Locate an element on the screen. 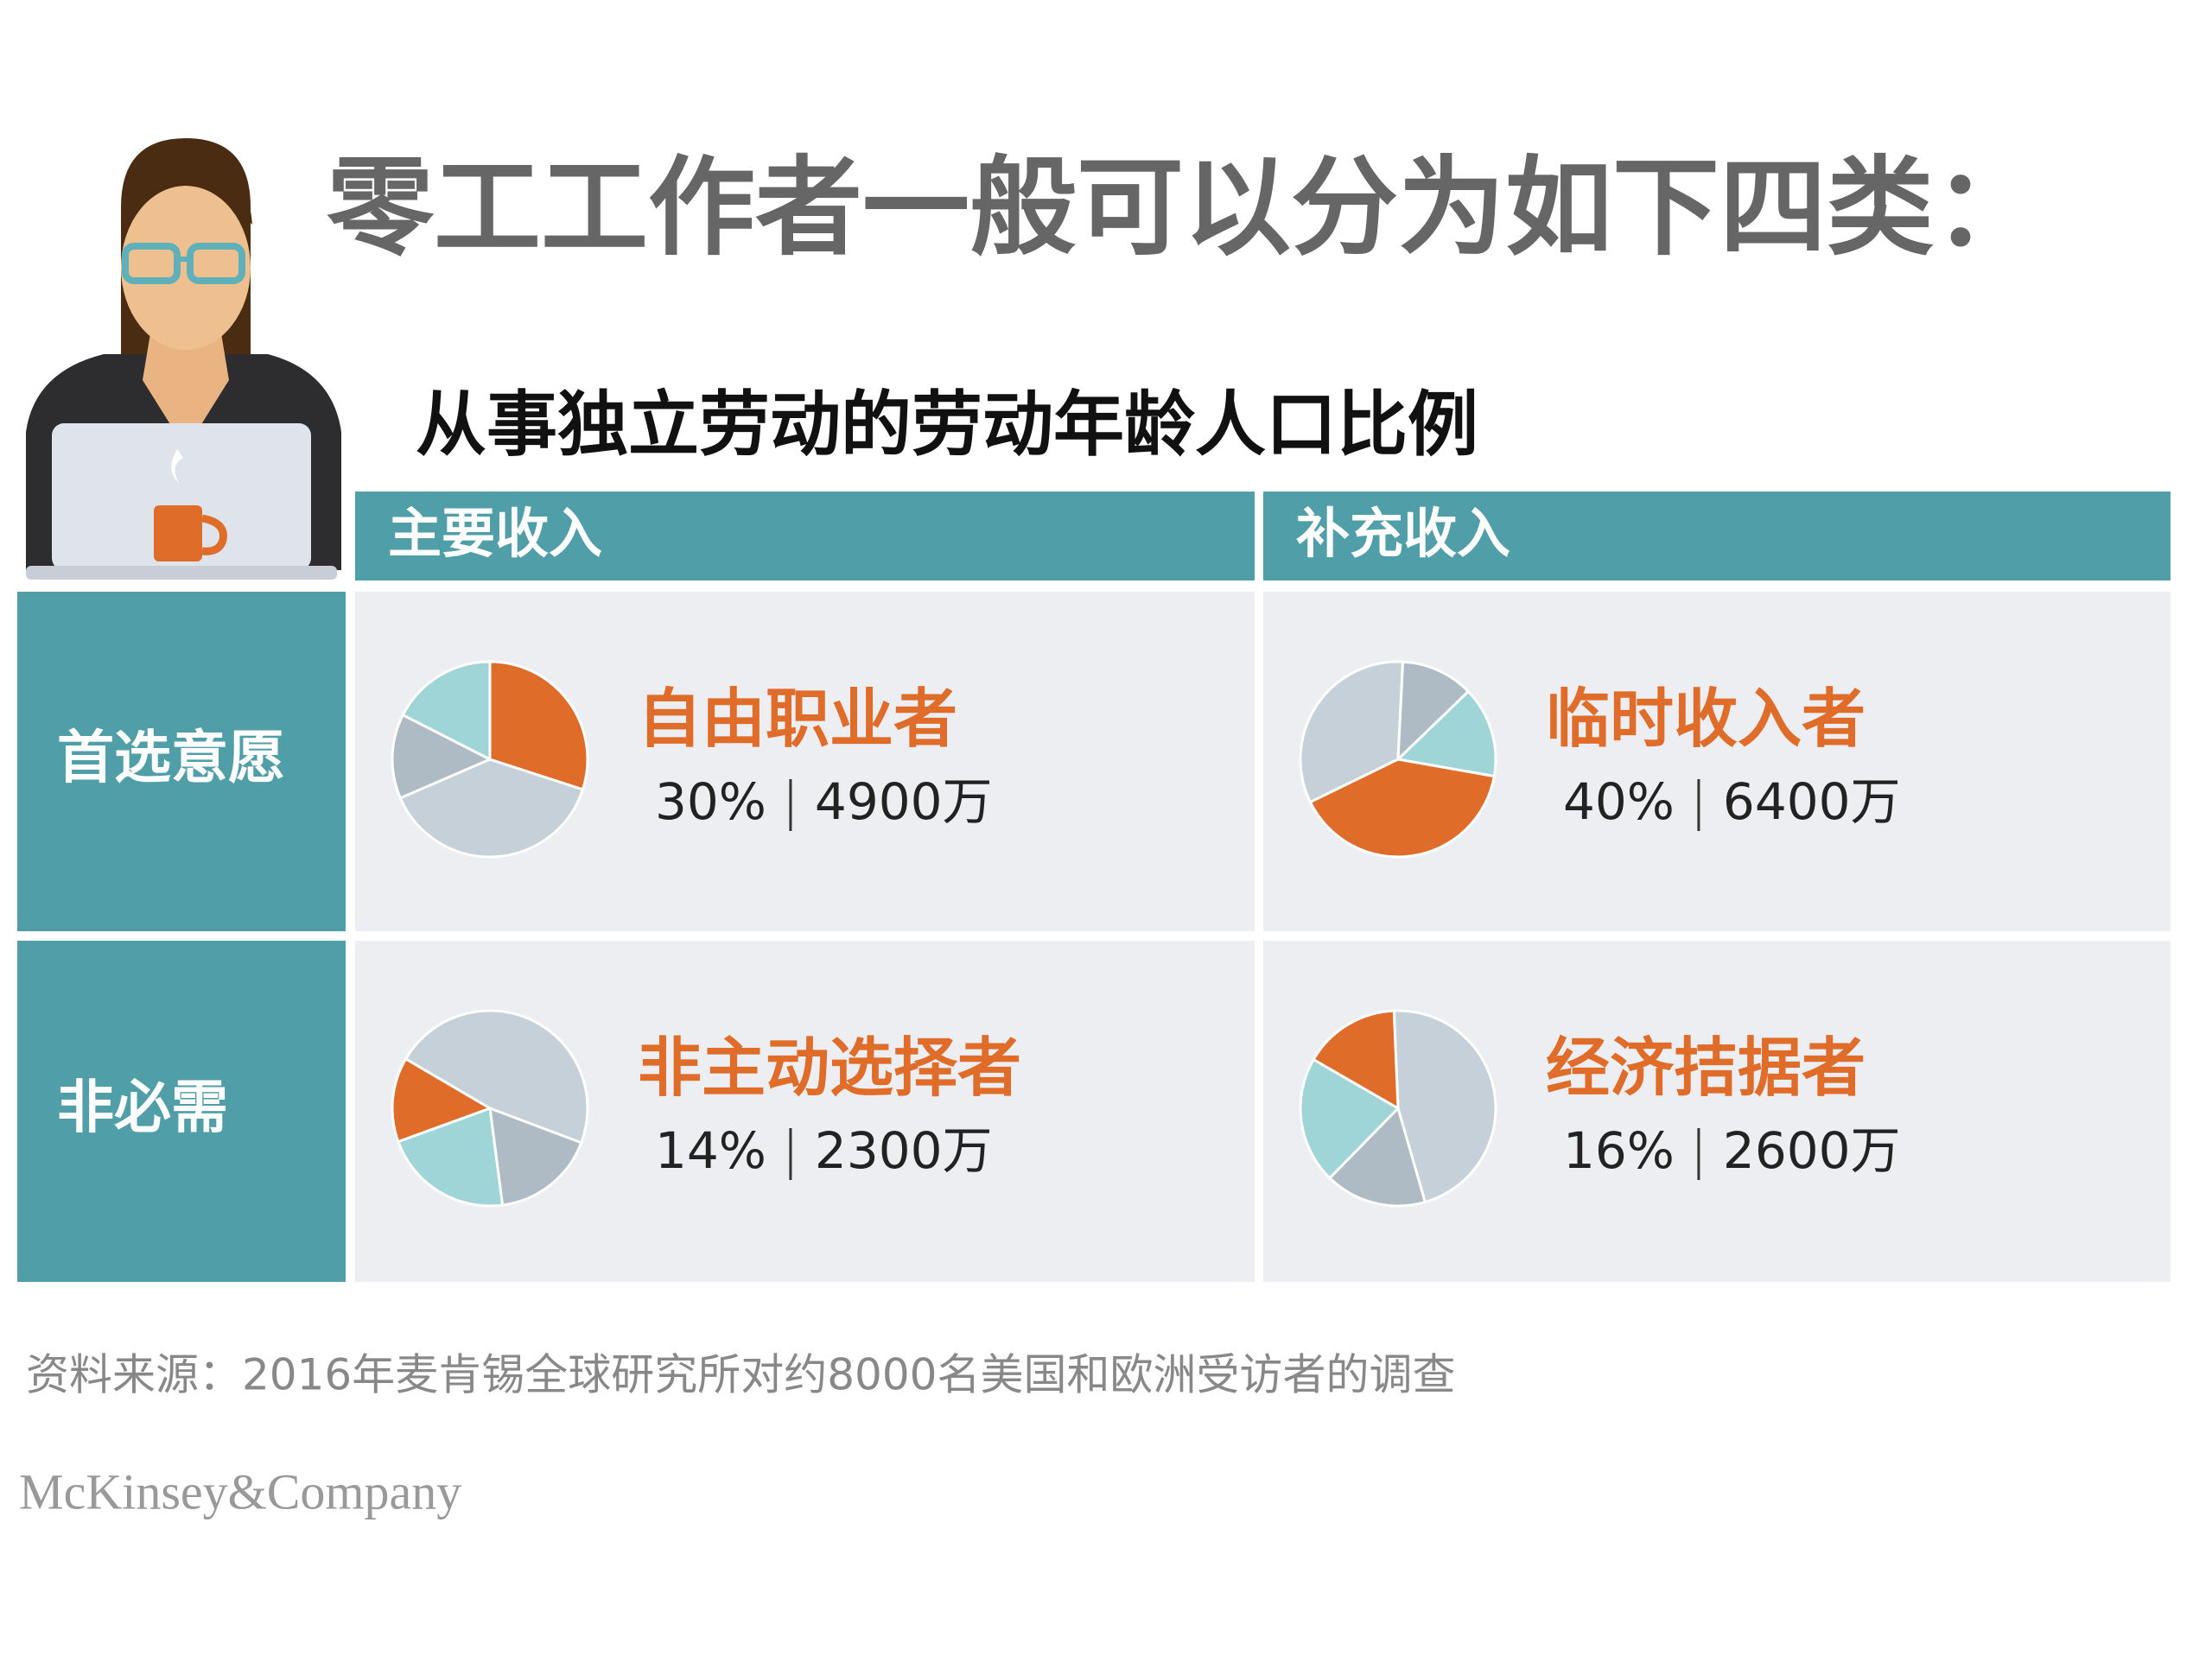 Image resolution: width=2212 pixels, height=1662 pixels. row-header-label: 非必需 is located at coordinates (142, 1108).